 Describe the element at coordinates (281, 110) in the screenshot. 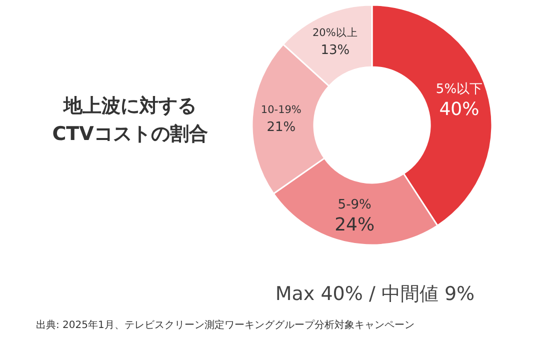

I see `slice-label: 10-19%` at that location.